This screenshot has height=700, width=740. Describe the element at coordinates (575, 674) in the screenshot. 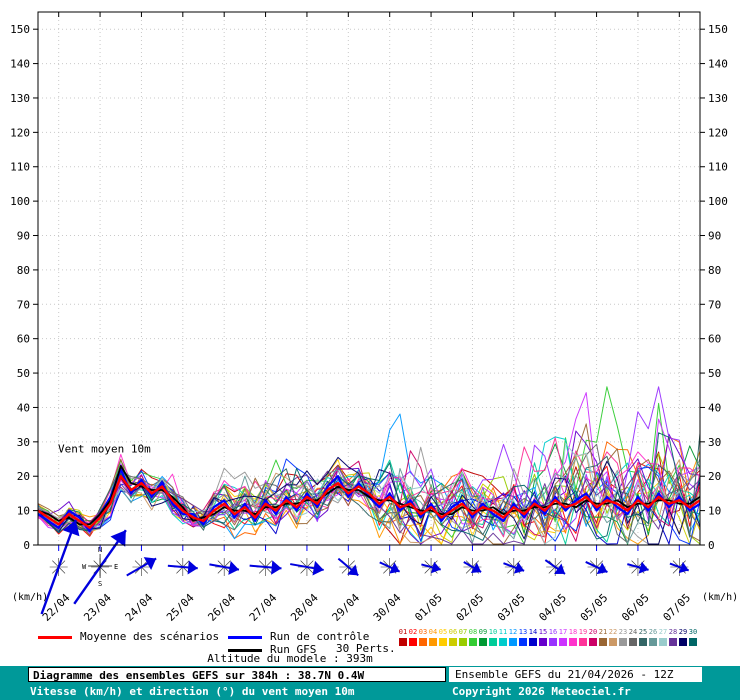

I see `run-info: Ensemble GEFS du 21/04/2026 - 12Z` at that location.